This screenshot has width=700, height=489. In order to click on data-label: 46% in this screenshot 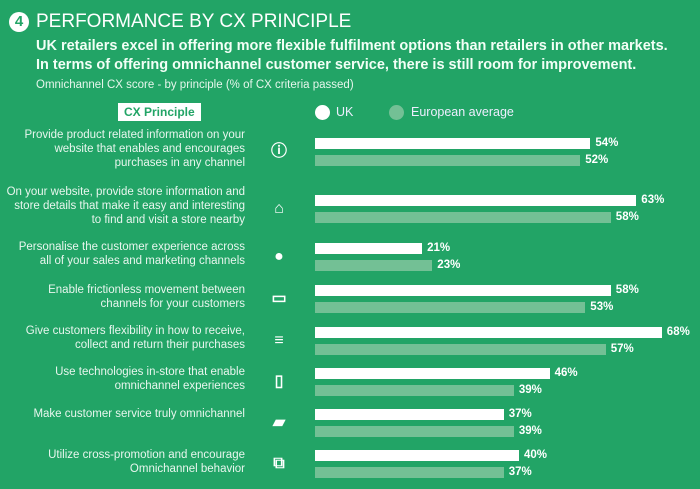, I will do `click(566, 373)`.